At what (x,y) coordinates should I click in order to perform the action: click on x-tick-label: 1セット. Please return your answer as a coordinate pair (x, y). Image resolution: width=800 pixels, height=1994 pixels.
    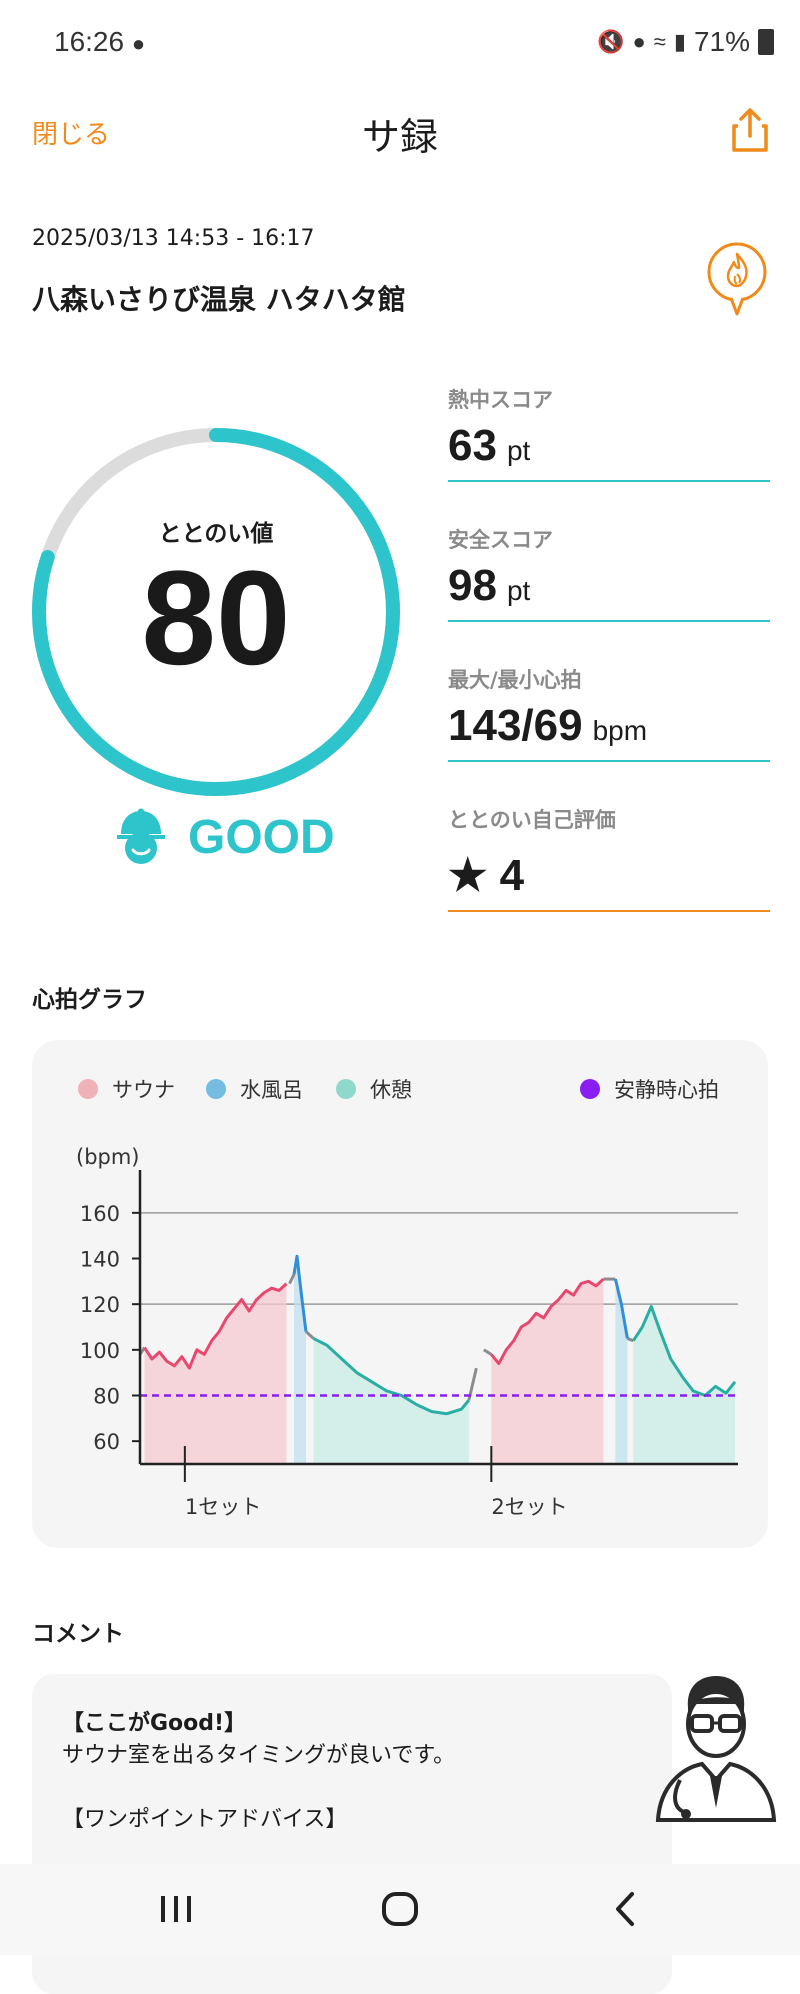
    Looking at the image, I should click on (223, 1507).